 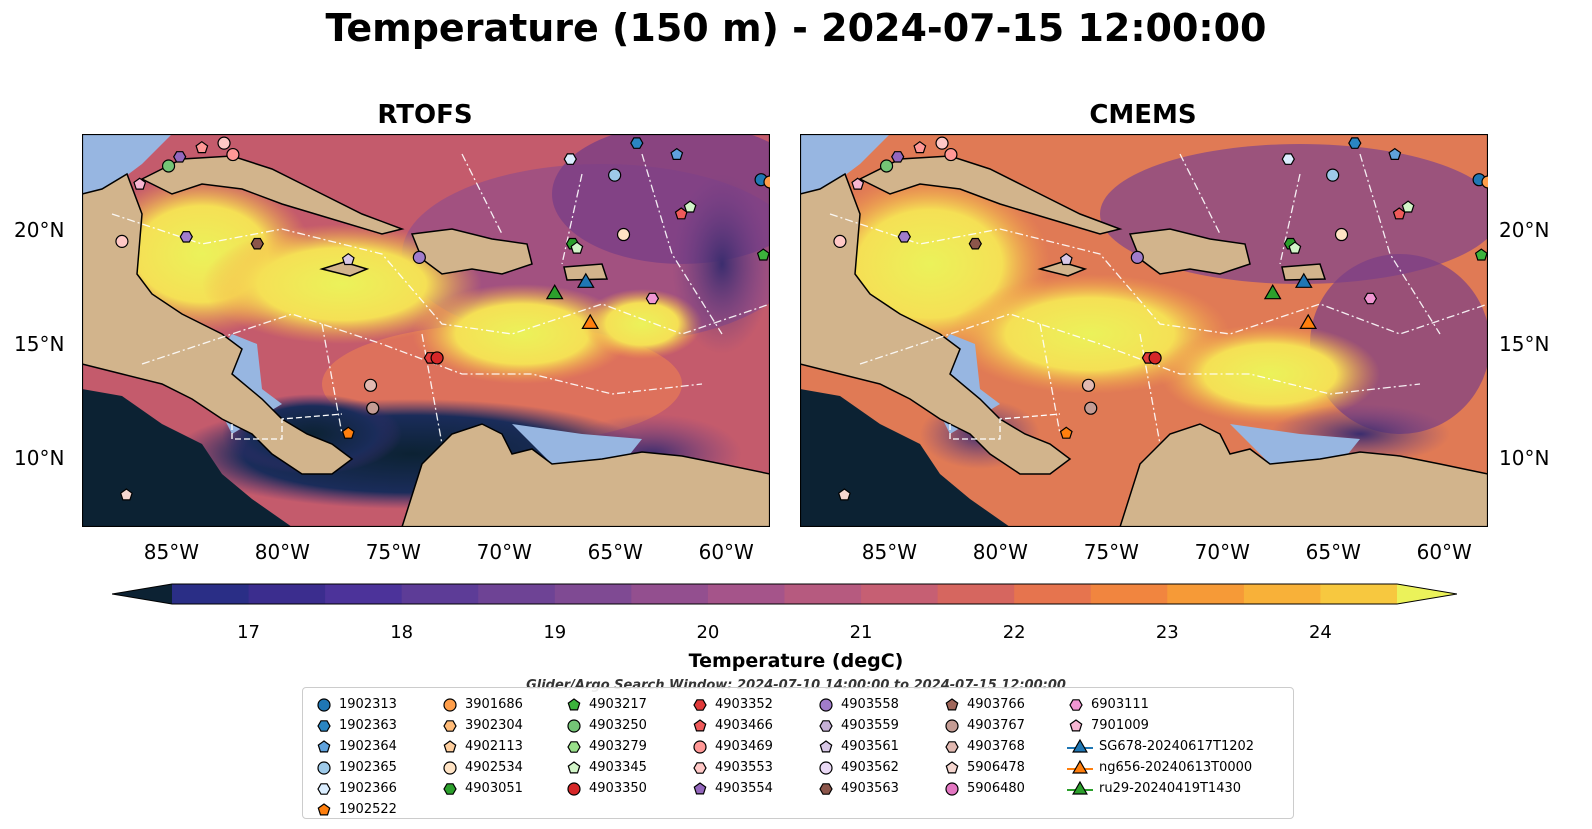 What do you see at coordinates (368, 788) in the screenshot?
I see `legend-label: 1902366` at bounding box center [368, 788].